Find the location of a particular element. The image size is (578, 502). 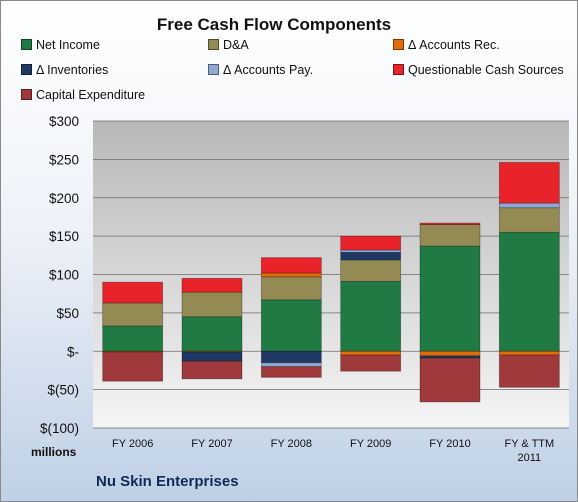

x-tick-label: FY 2010 is located at coordinates (449, 444).